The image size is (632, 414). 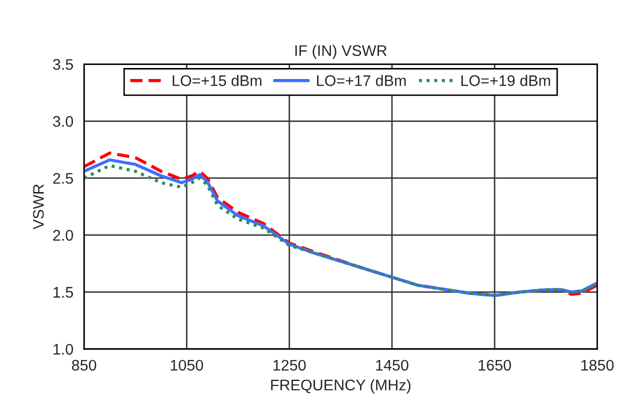 What do you see at coordinates (494, 365) in the screenshot?
I see `x-tick-label: 1650` at bounding box center [494, 365].